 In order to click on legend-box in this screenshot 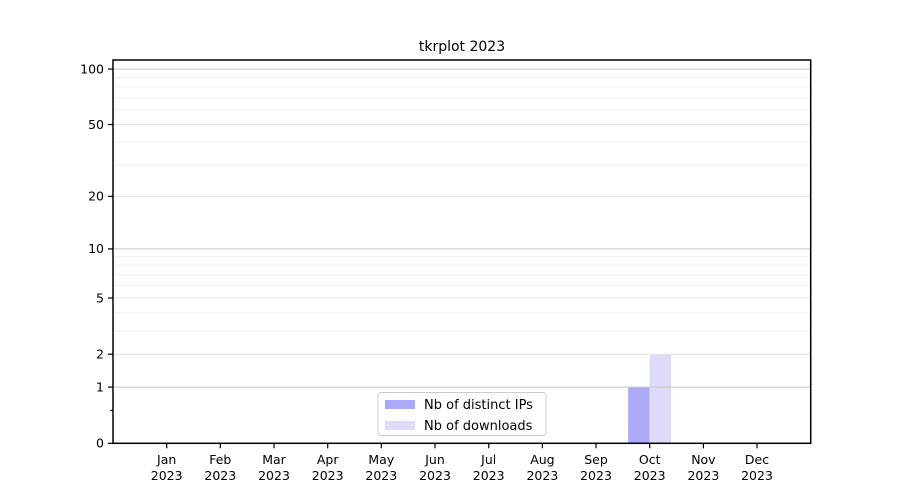, I will do `click(462, 414)`.